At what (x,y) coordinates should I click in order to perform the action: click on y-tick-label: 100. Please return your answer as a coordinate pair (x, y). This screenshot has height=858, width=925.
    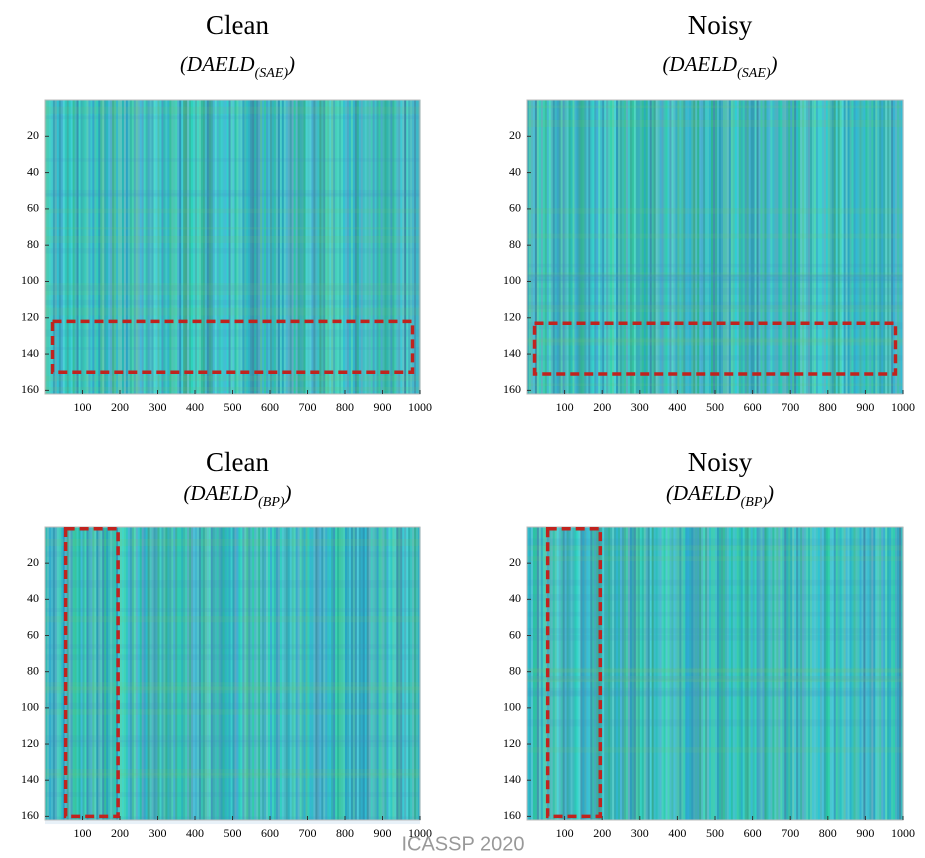
    Looking at the image, I should click on (512, 280).